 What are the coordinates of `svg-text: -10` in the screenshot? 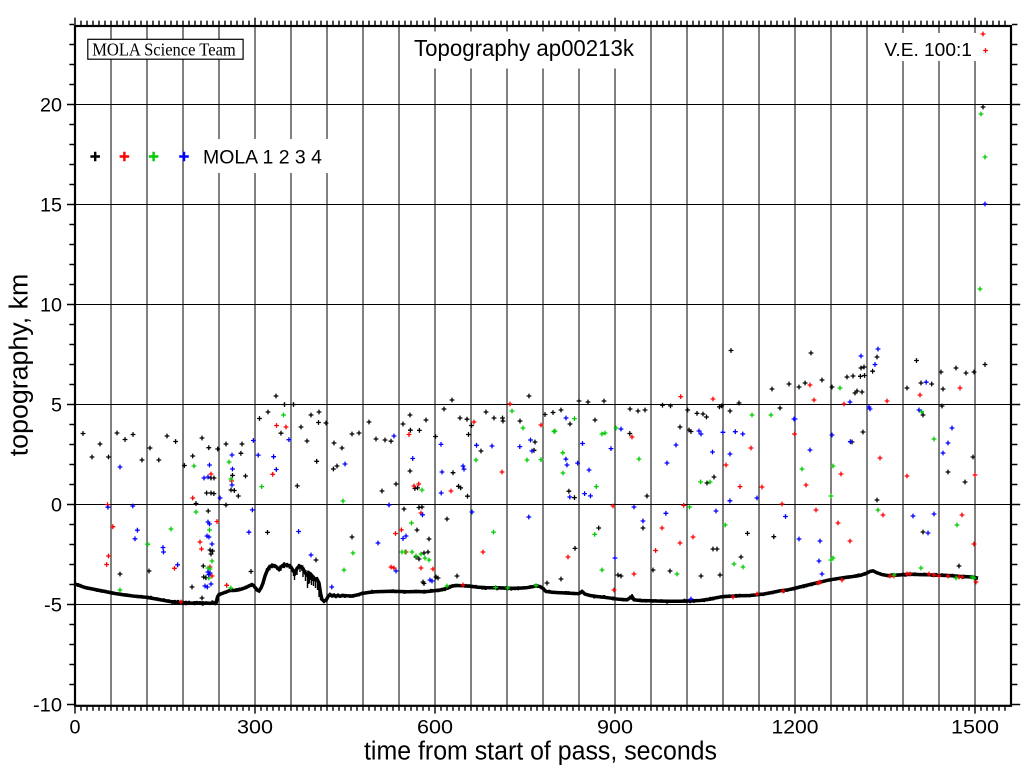 It's located at (47, 706).